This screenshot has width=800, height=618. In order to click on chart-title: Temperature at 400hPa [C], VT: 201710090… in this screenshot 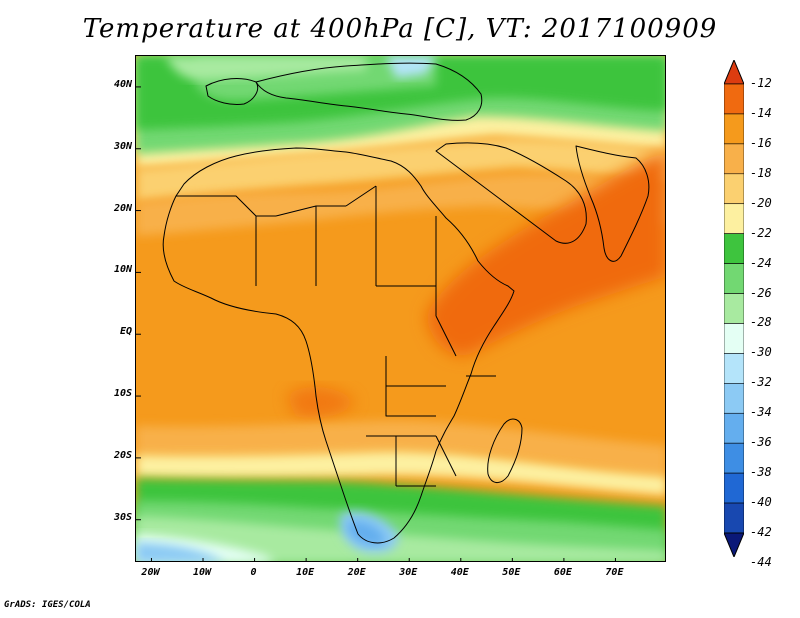, I will do `click(400, 29)`.